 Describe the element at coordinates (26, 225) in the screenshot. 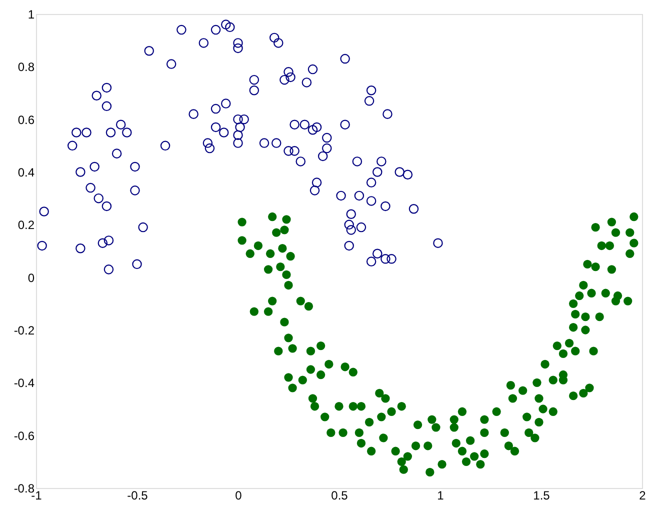

I see `y-tick-label: 0.2` at that location.